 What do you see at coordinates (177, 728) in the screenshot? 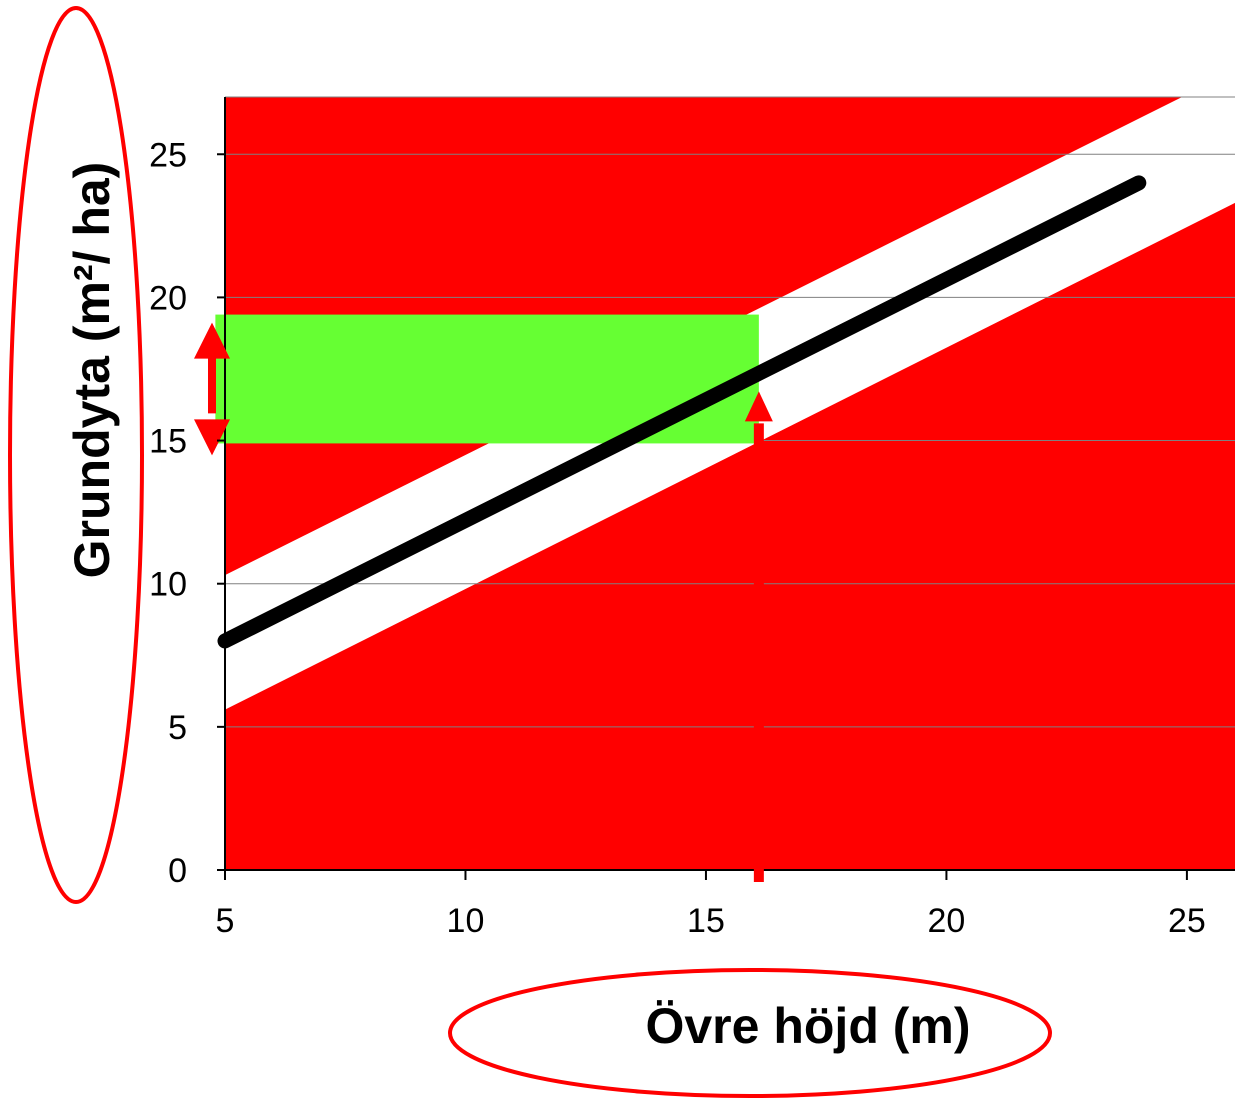
I see `y-tick-label-1: 5` at bounding box center [177, 728].